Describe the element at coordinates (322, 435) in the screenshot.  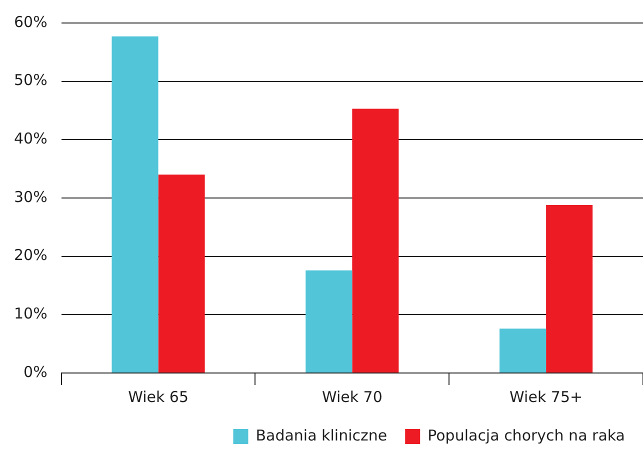
I see `legend-label: Badania kliniczne` at that location.